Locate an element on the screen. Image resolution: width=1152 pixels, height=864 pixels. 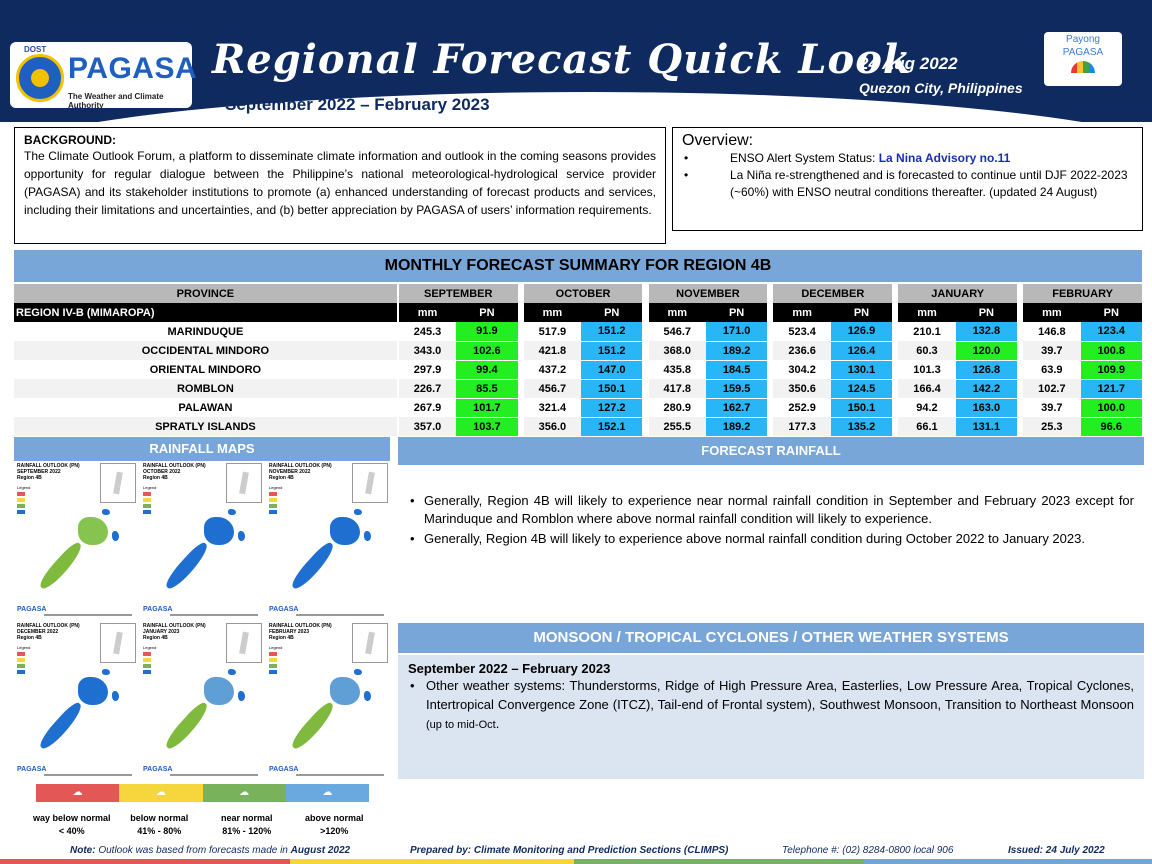
palawan-shape is located at coordinates (187, 566).